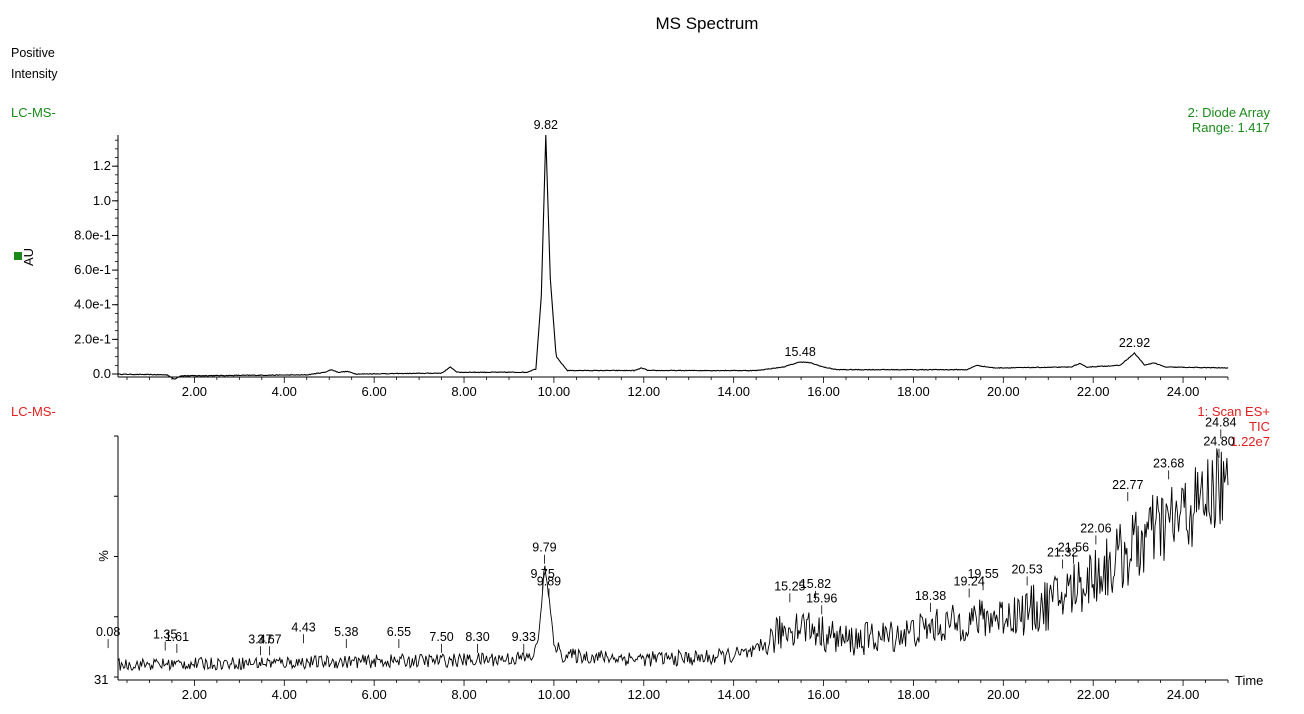 The height and width of the screenshot is (714, 1304). I want to click on peak-label: 24.80, so click(1218, 442).